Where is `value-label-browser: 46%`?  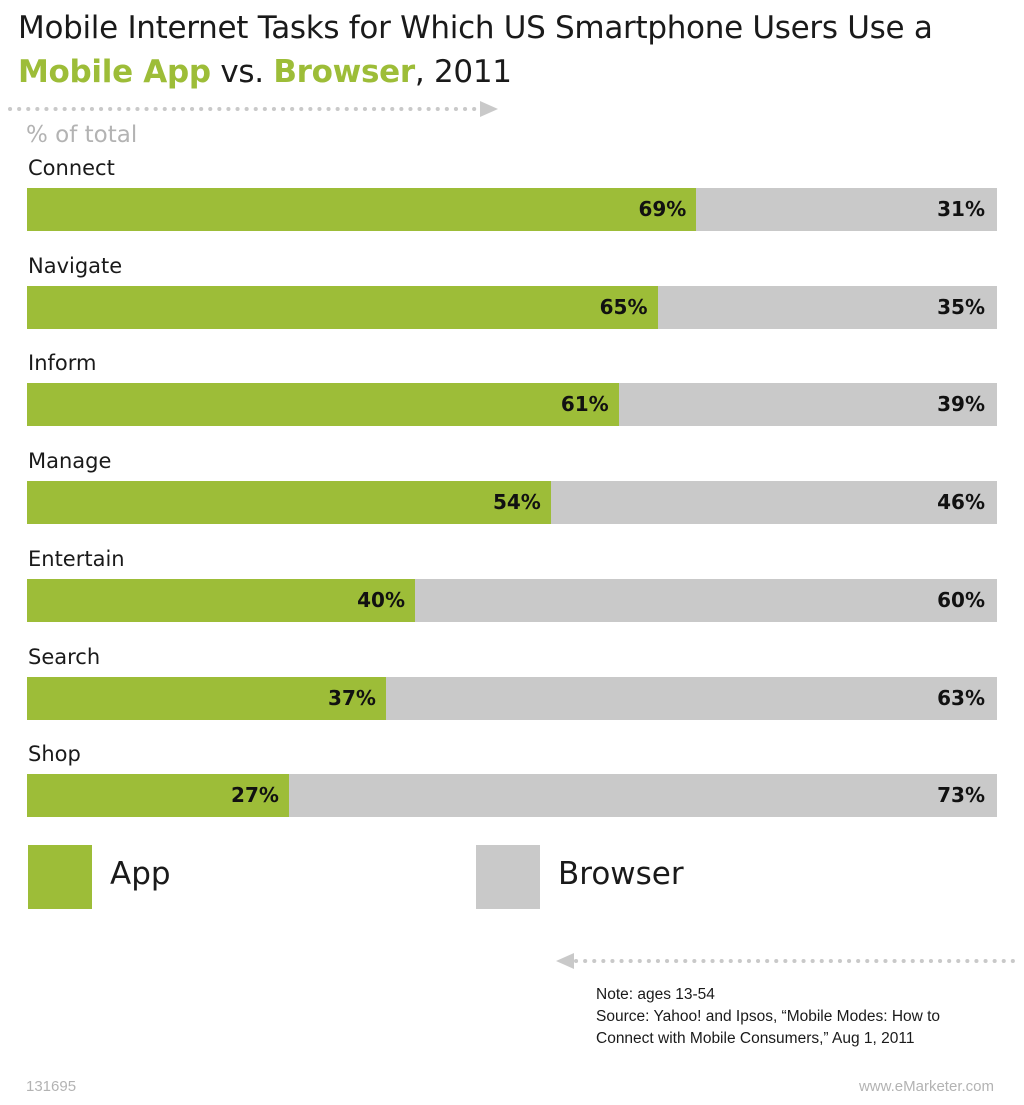 value-label-browser: 46% is located at coordinates (961, 502).